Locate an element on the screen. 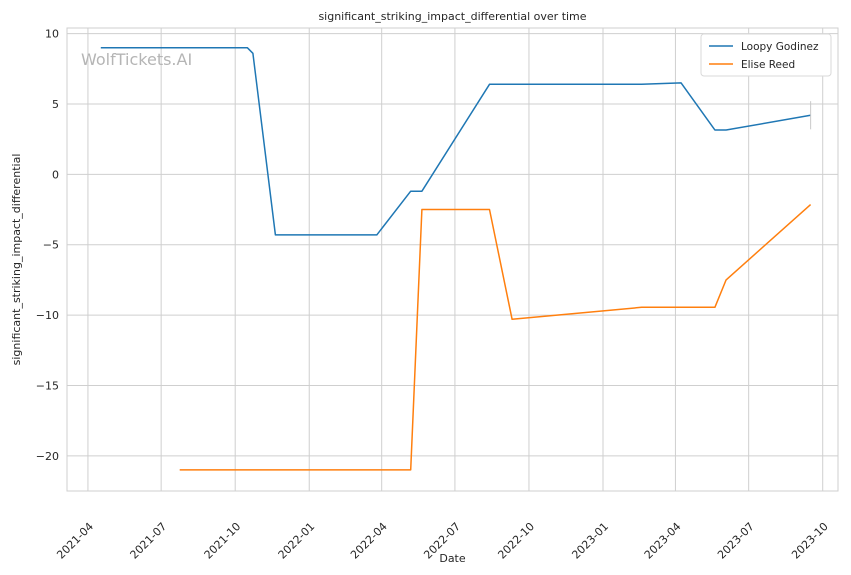  x-tick-label: 2021-10 is located at coordinates (223, 541).